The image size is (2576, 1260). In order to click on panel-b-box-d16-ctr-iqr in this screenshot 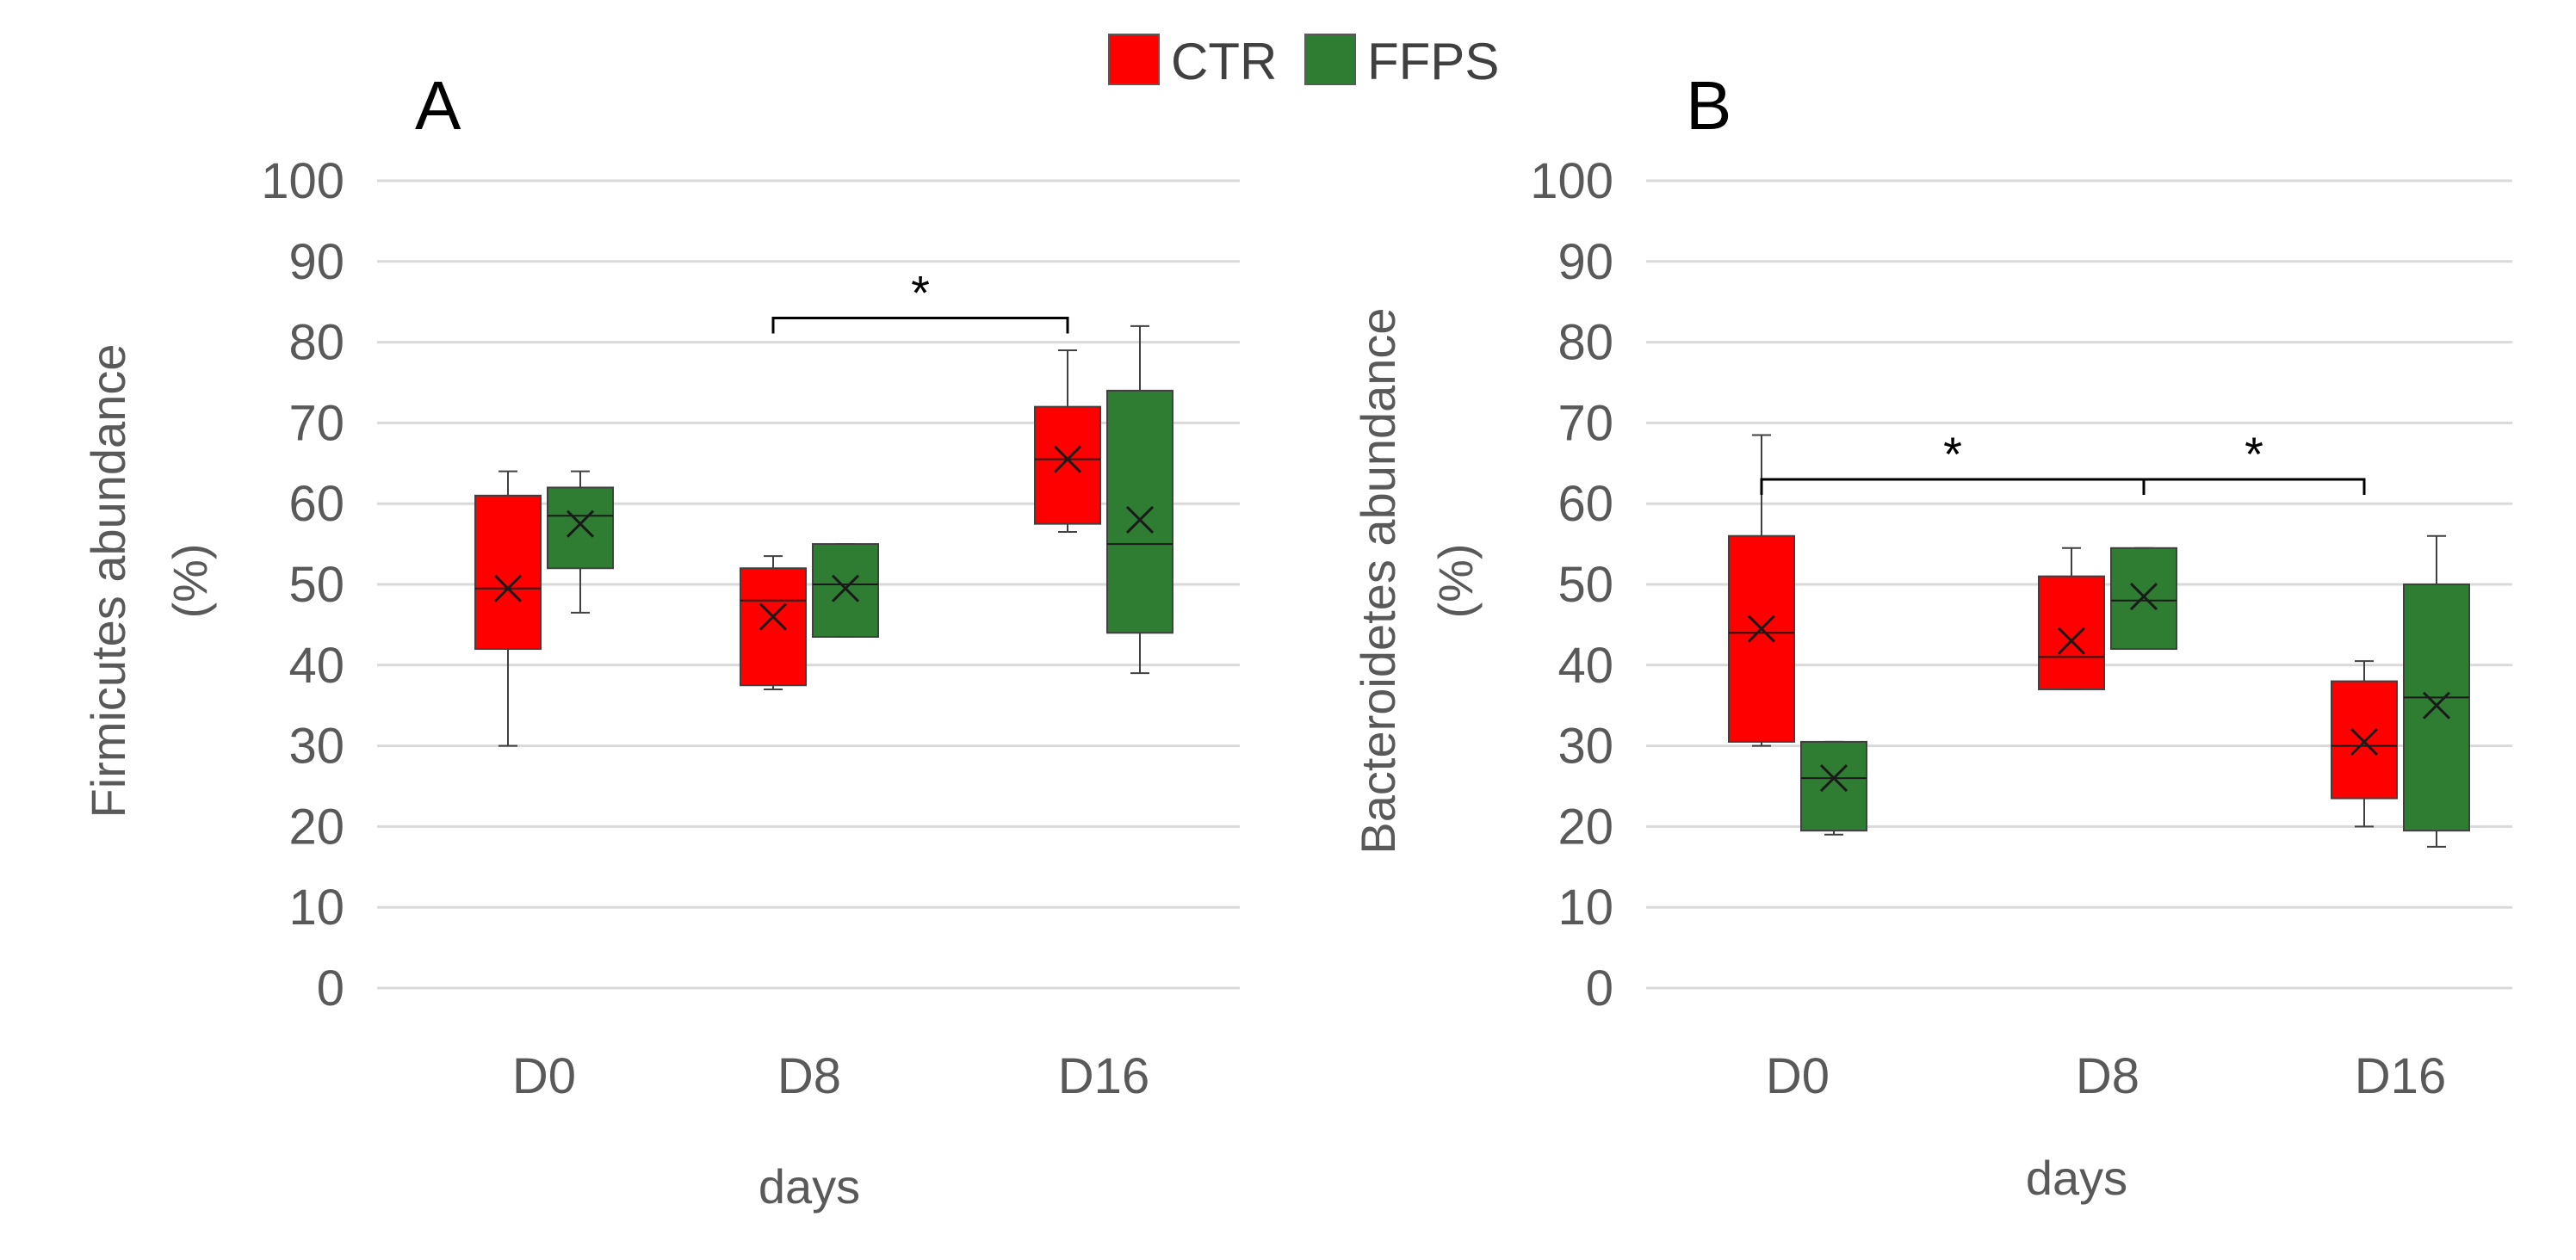, I will do `click(2365, 740)`.